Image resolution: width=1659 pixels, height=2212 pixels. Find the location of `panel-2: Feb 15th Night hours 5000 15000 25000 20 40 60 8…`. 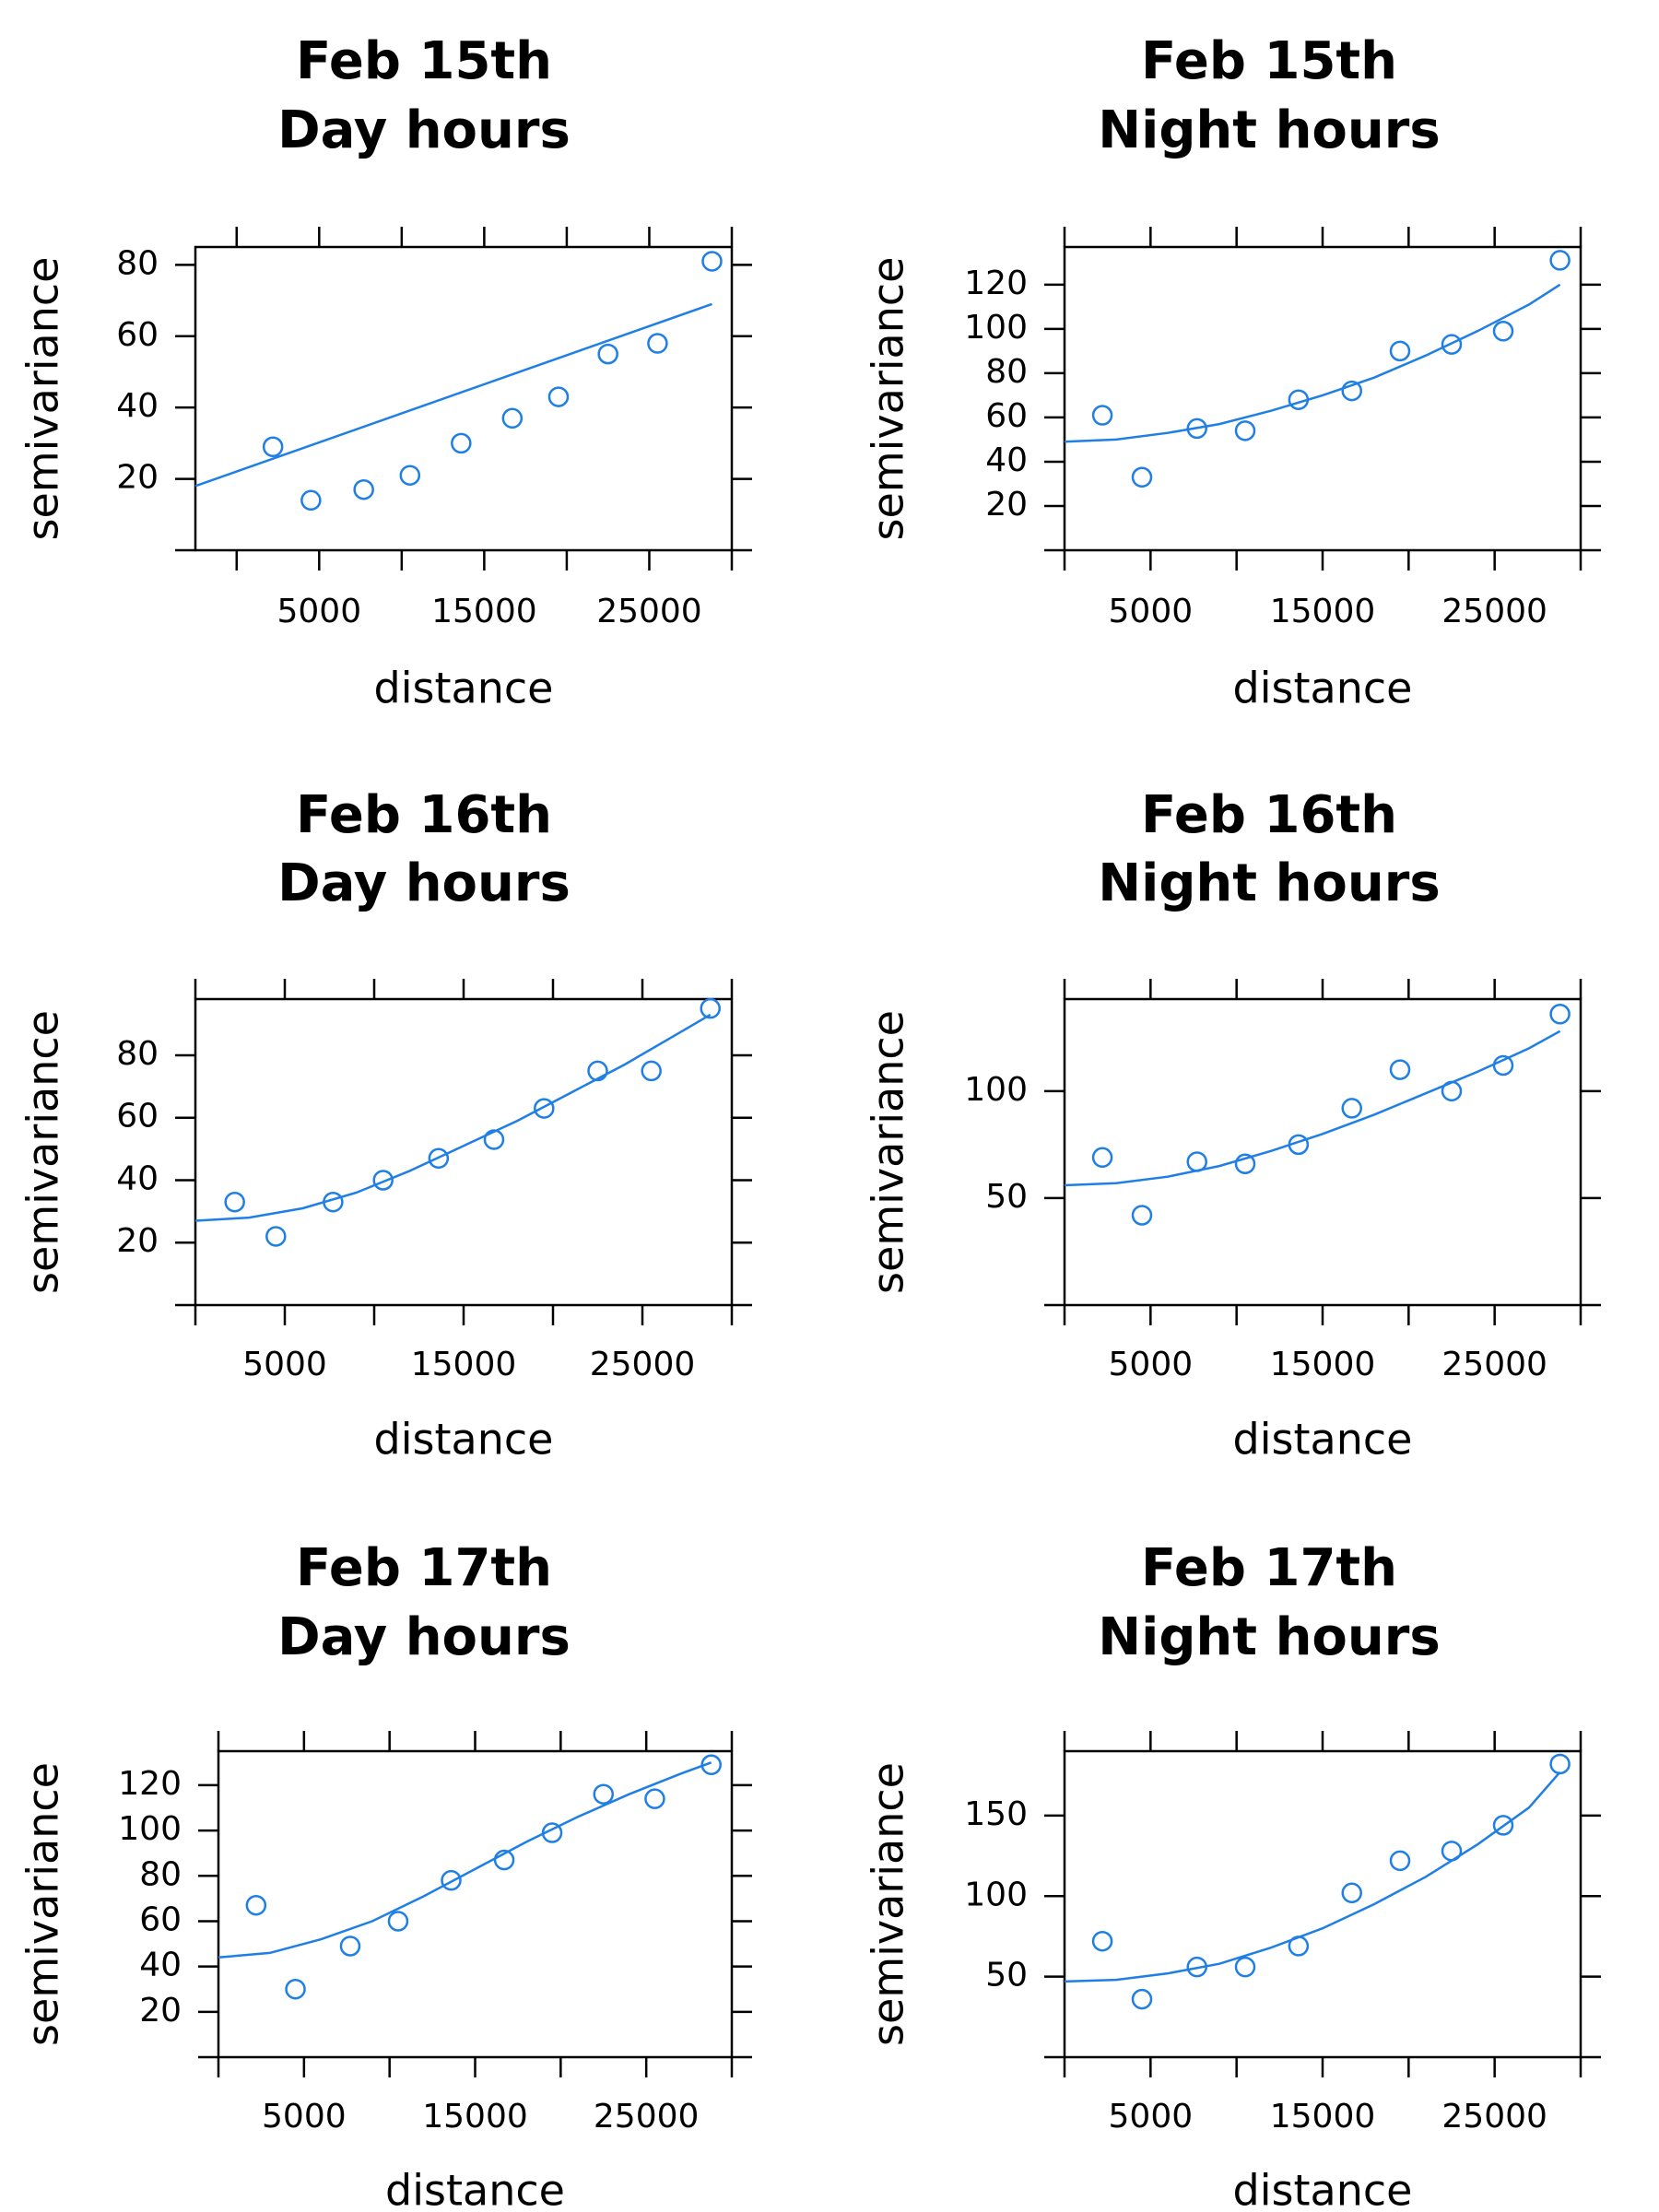

panel-2: Feb 15th Night hours 5000 15000 25000 20 40 60 8… is located at coordinates (1232, 372).